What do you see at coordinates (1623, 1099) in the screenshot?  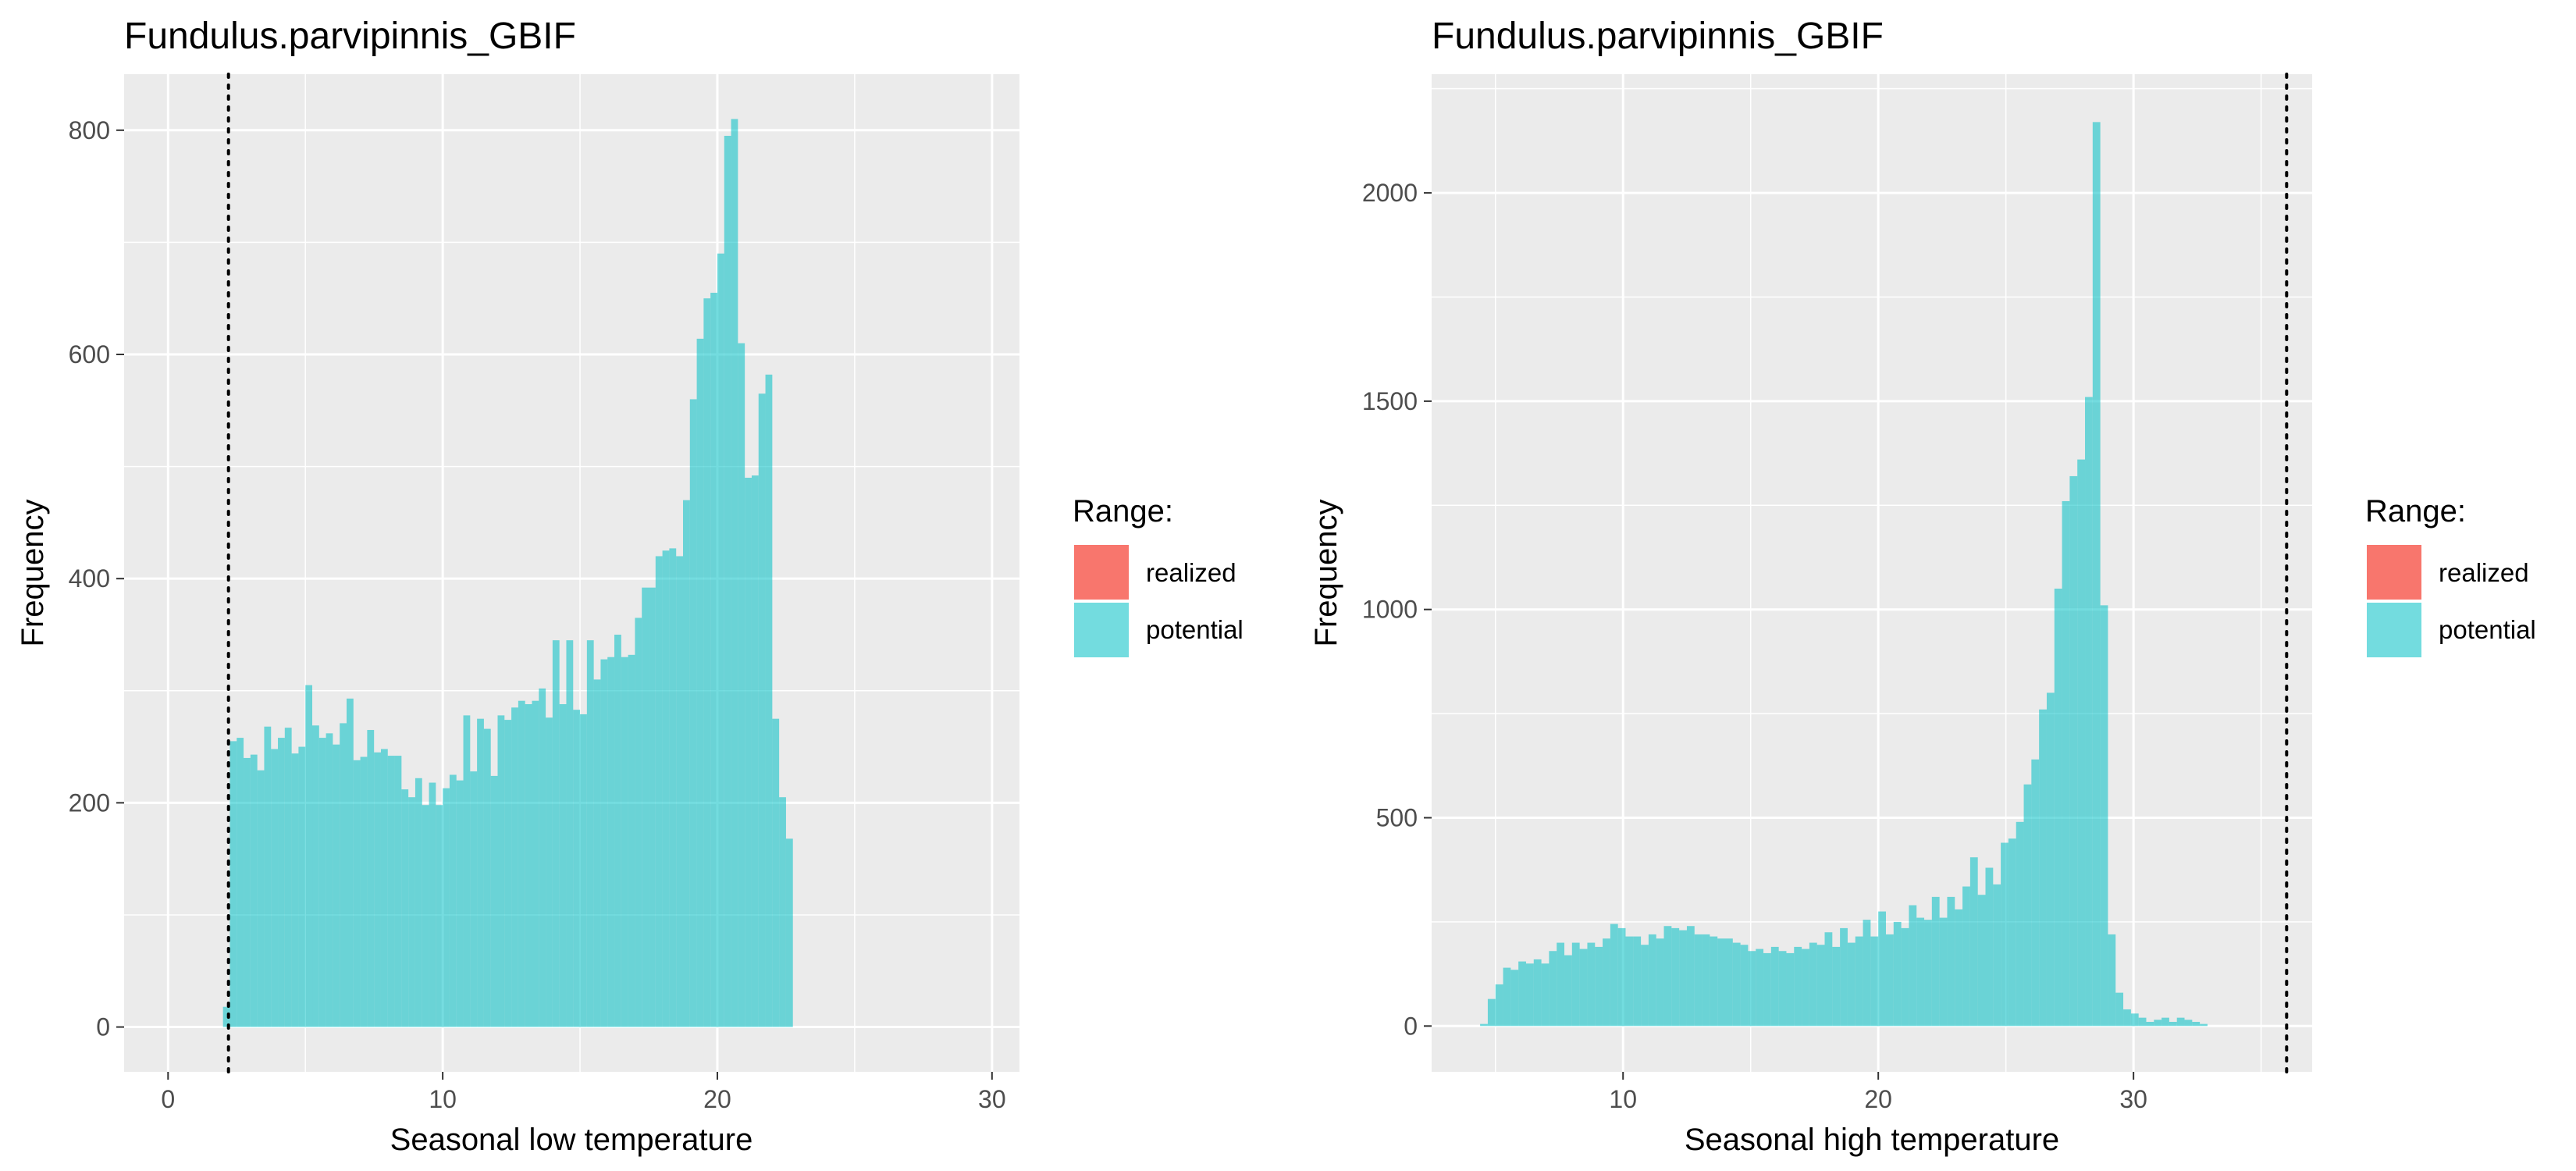 I see `right-x-tick-label: 10` at bounding box center [1623, 1099].